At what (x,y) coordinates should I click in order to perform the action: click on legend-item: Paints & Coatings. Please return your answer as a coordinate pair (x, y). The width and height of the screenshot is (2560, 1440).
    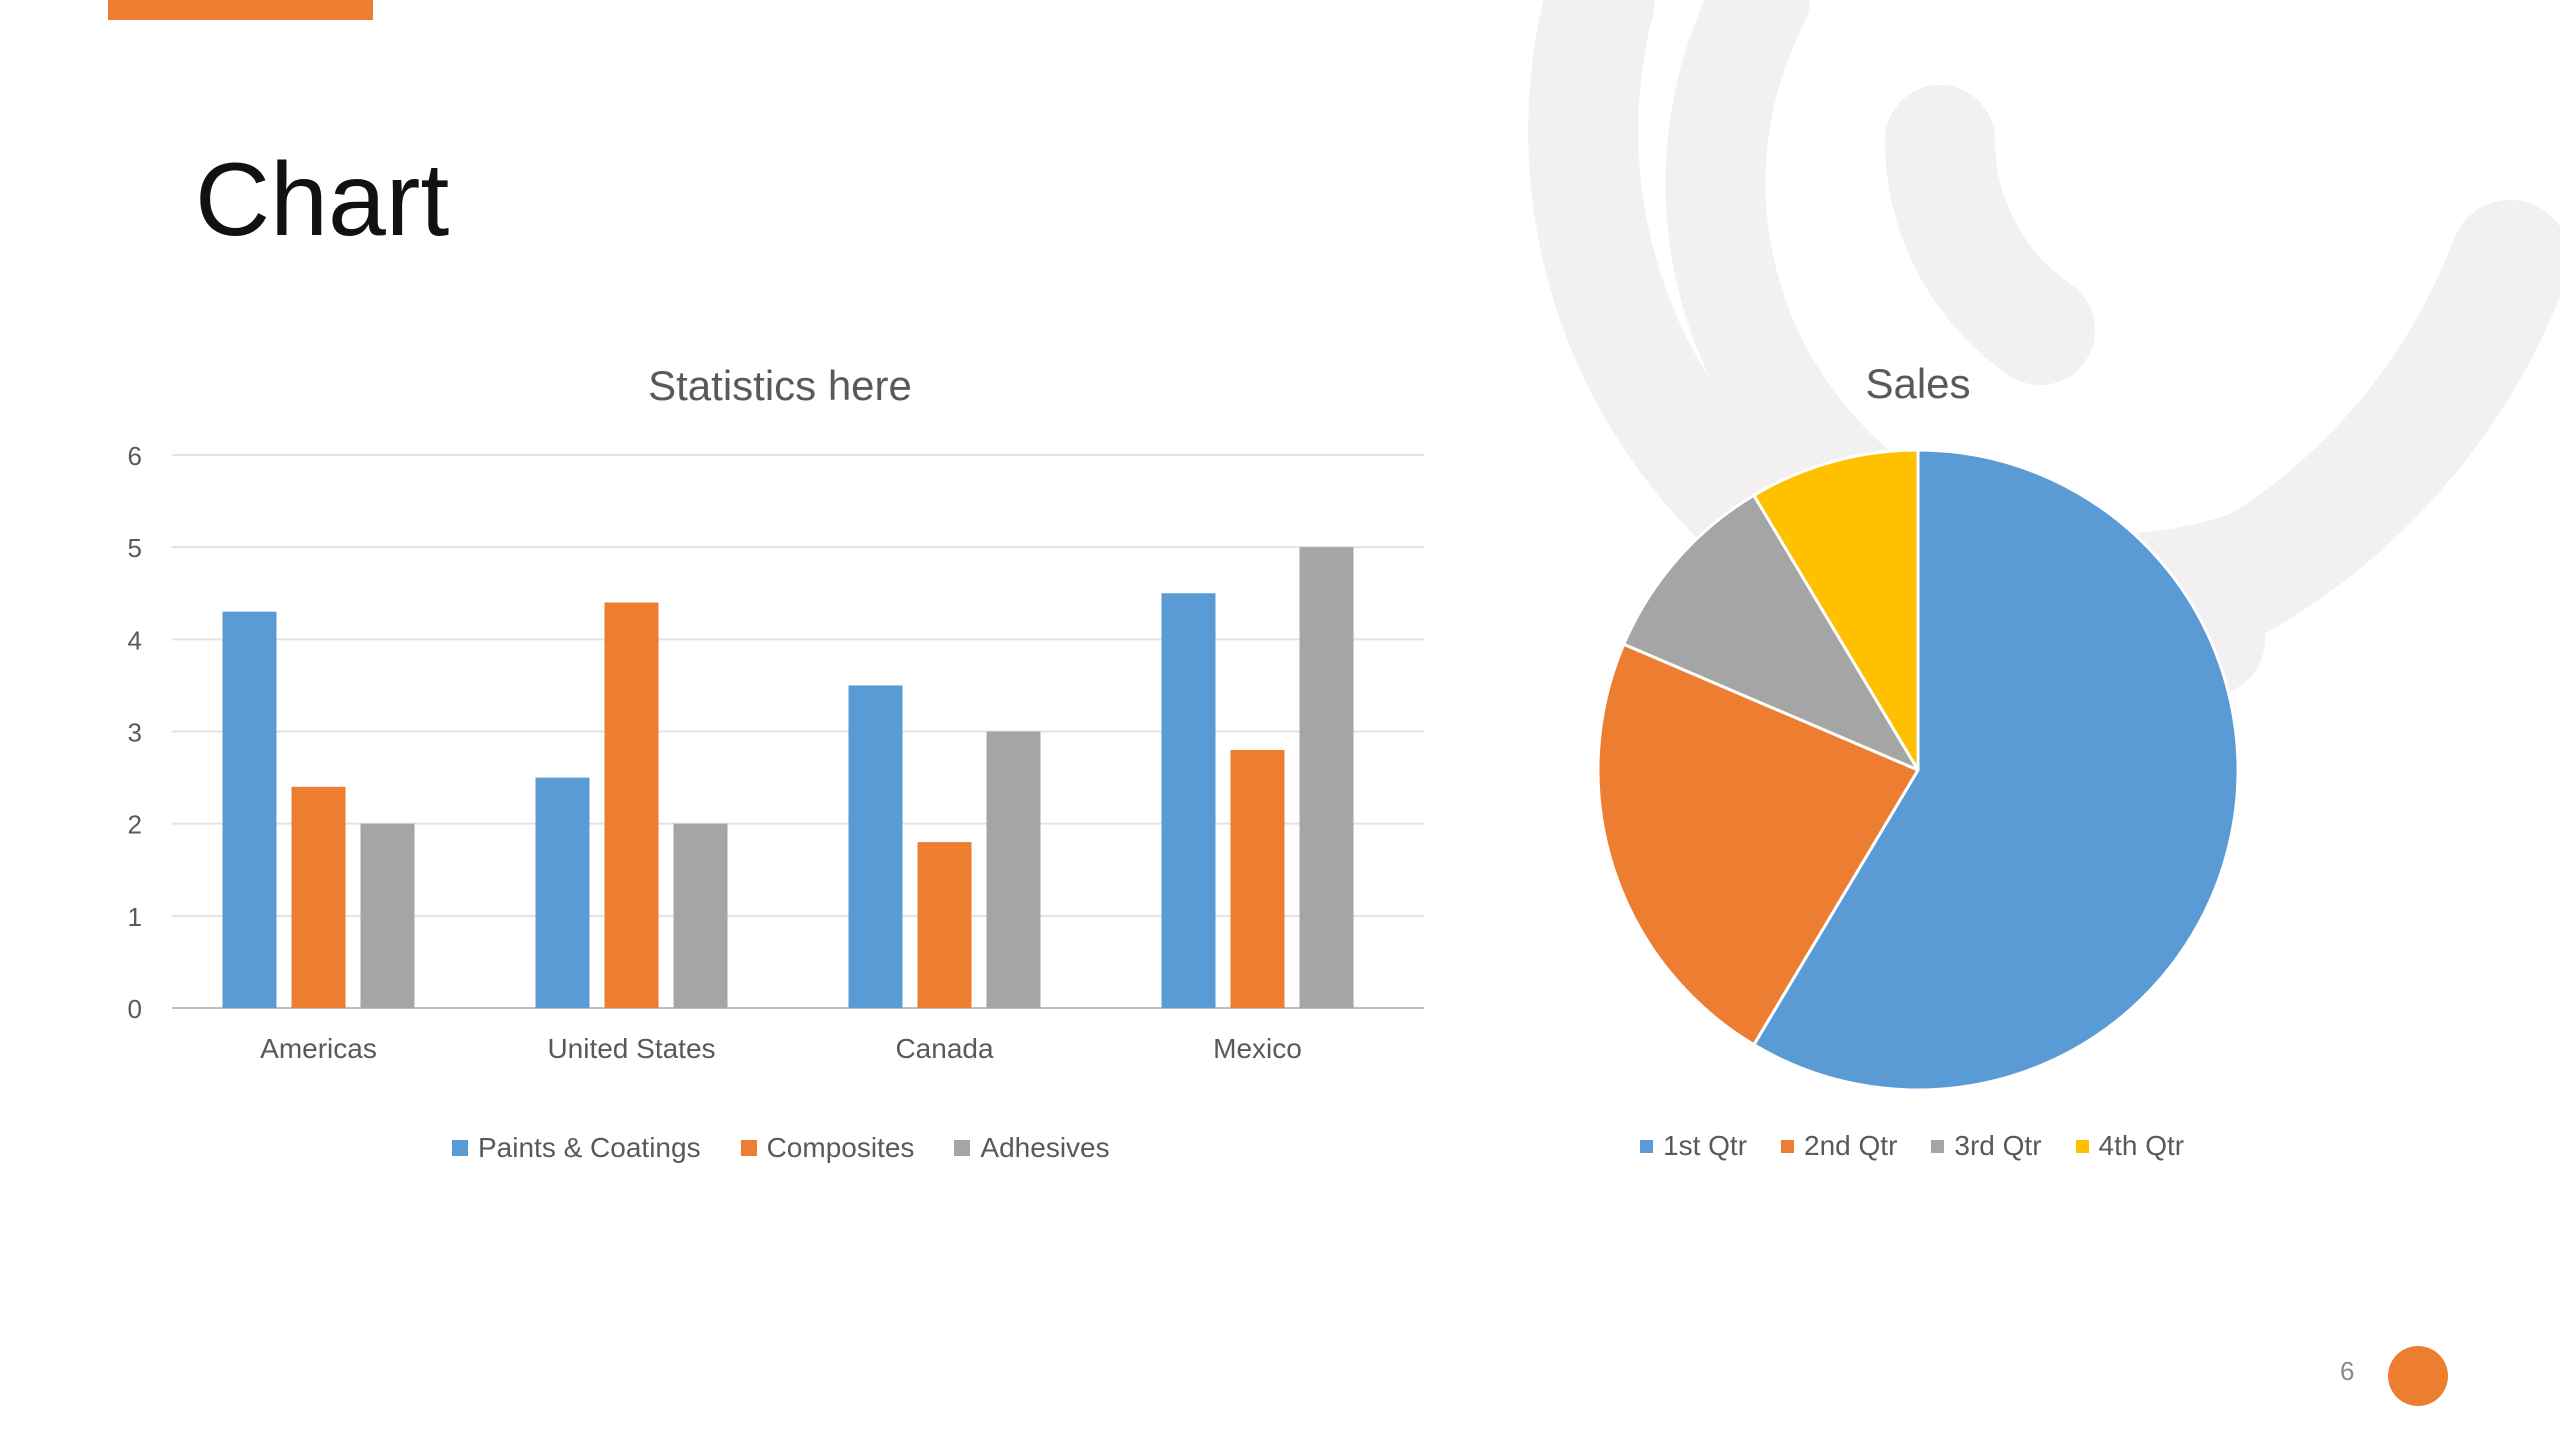
    Looking at the image, I should click on (576, 1148).